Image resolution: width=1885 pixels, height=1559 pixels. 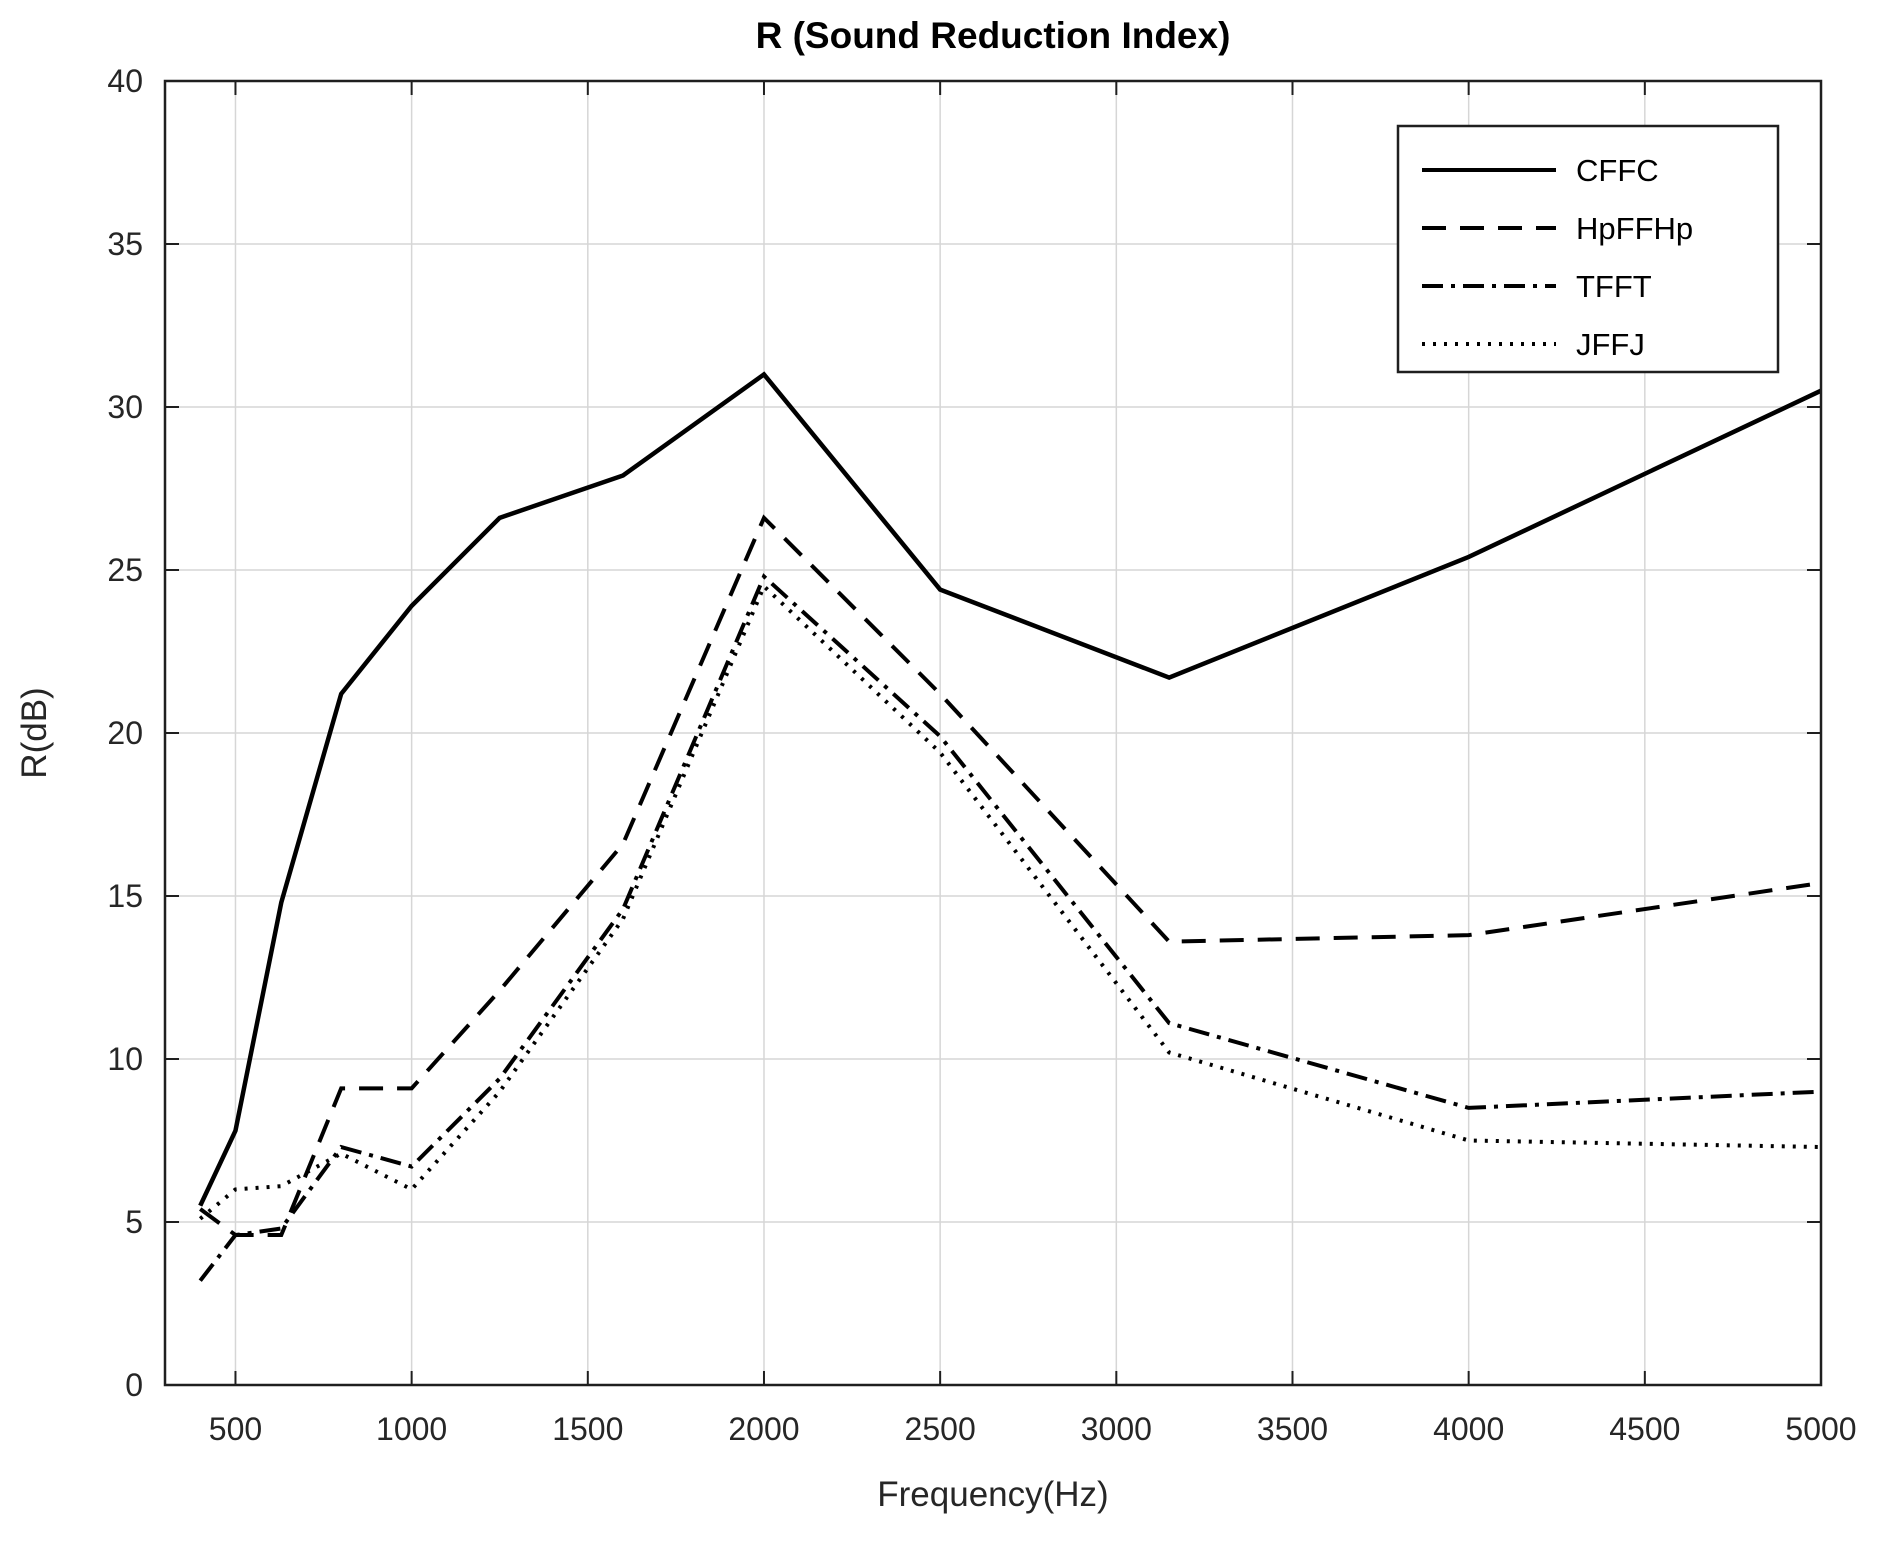 What do you see at coordinates (34, 732) in the screenshot?
I see `y-axis-label: R(dB)` at bounding box center [34, 732].